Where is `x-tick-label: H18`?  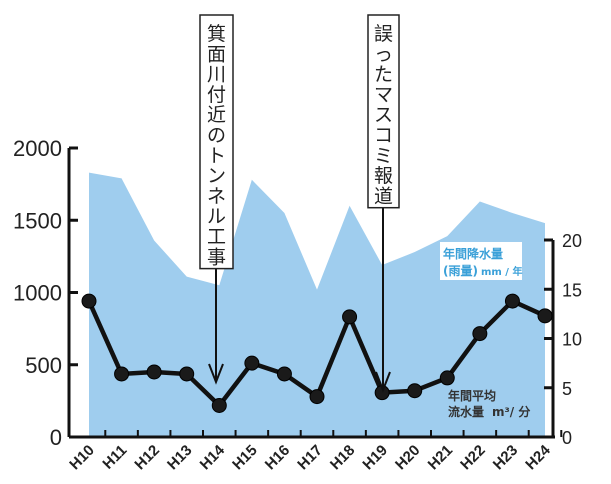
x-tick-label: H18 is located at coordinates (342, 457).